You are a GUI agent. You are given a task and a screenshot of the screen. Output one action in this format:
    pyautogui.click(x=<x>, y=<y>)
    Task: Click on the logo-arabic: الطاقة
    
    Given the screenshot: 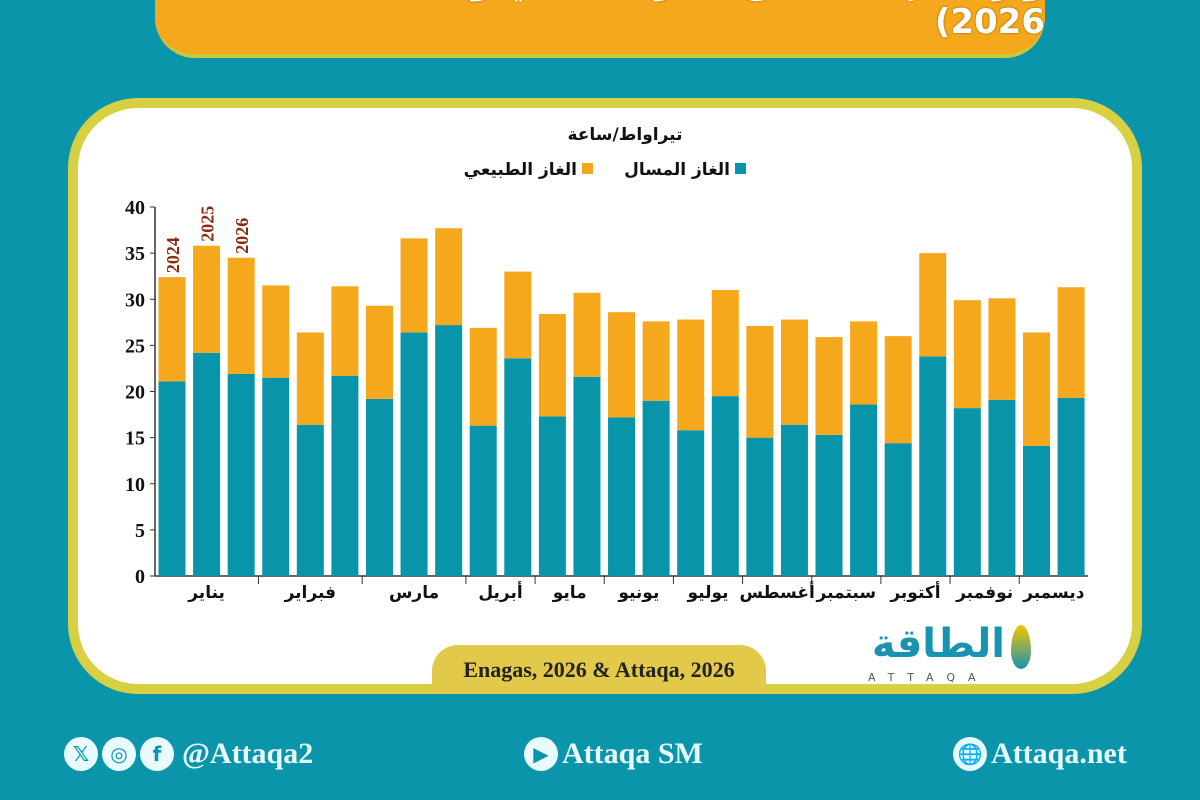 What is the action you would take?
    pyautogui.click(x=938, y=644)
    